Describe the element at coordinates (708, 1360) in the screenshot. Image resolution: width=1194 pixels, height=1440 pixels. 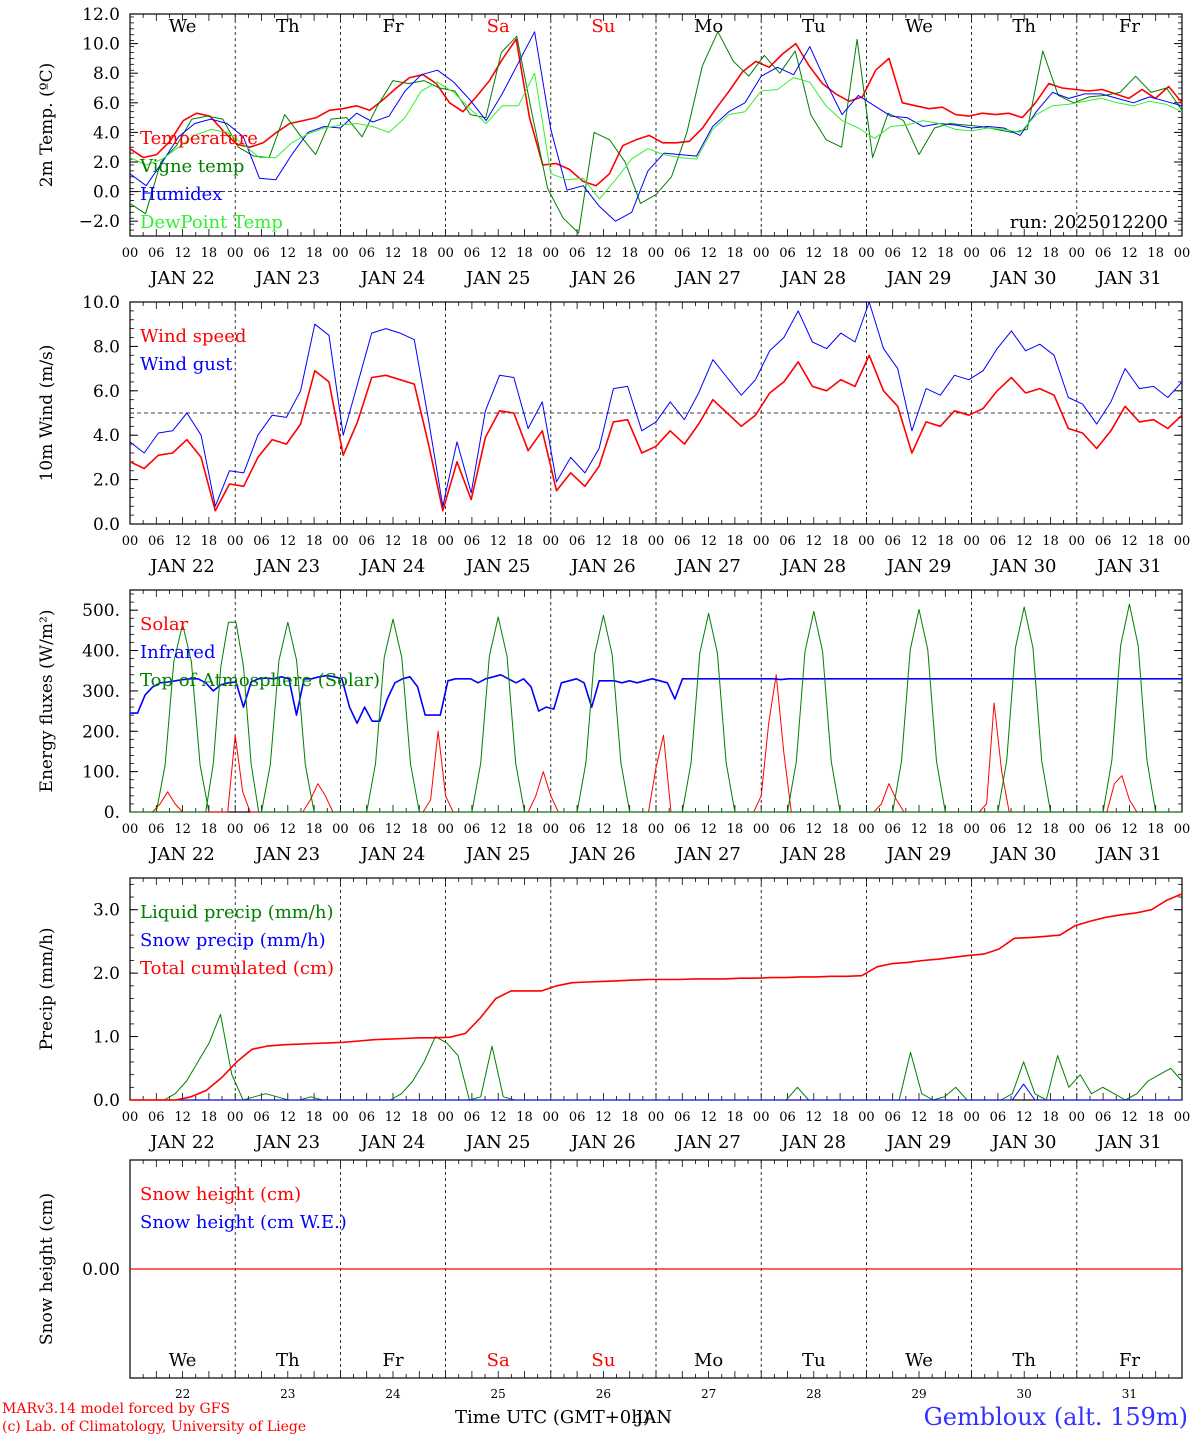
I see `weekday-label-bottom: Mo` at that location.